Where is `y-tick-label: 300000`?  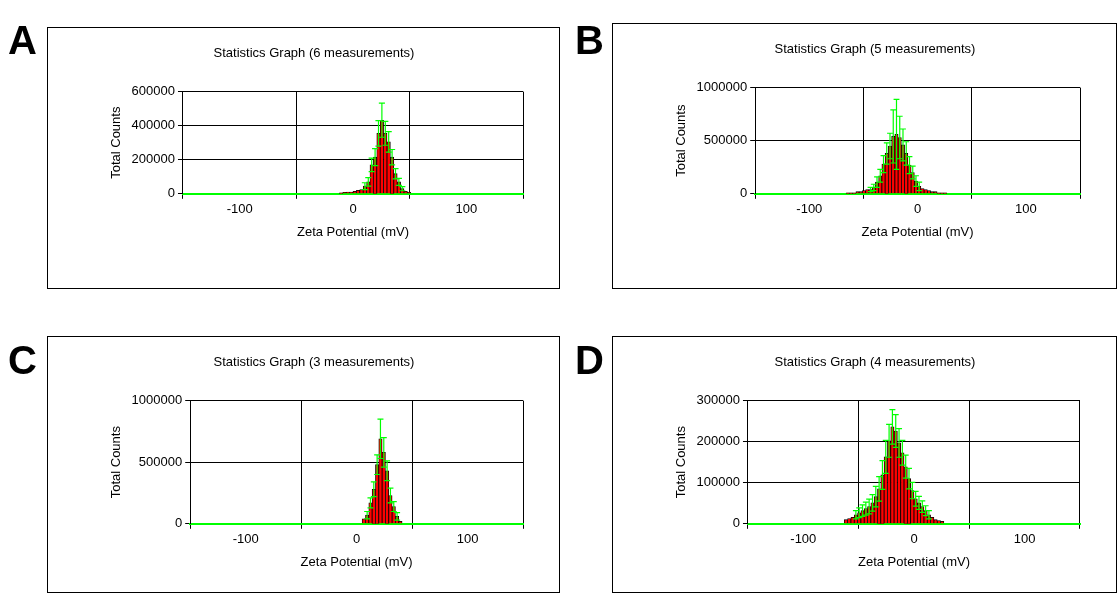
y-tick-label: 300000 is located at coordinates (718, 400).